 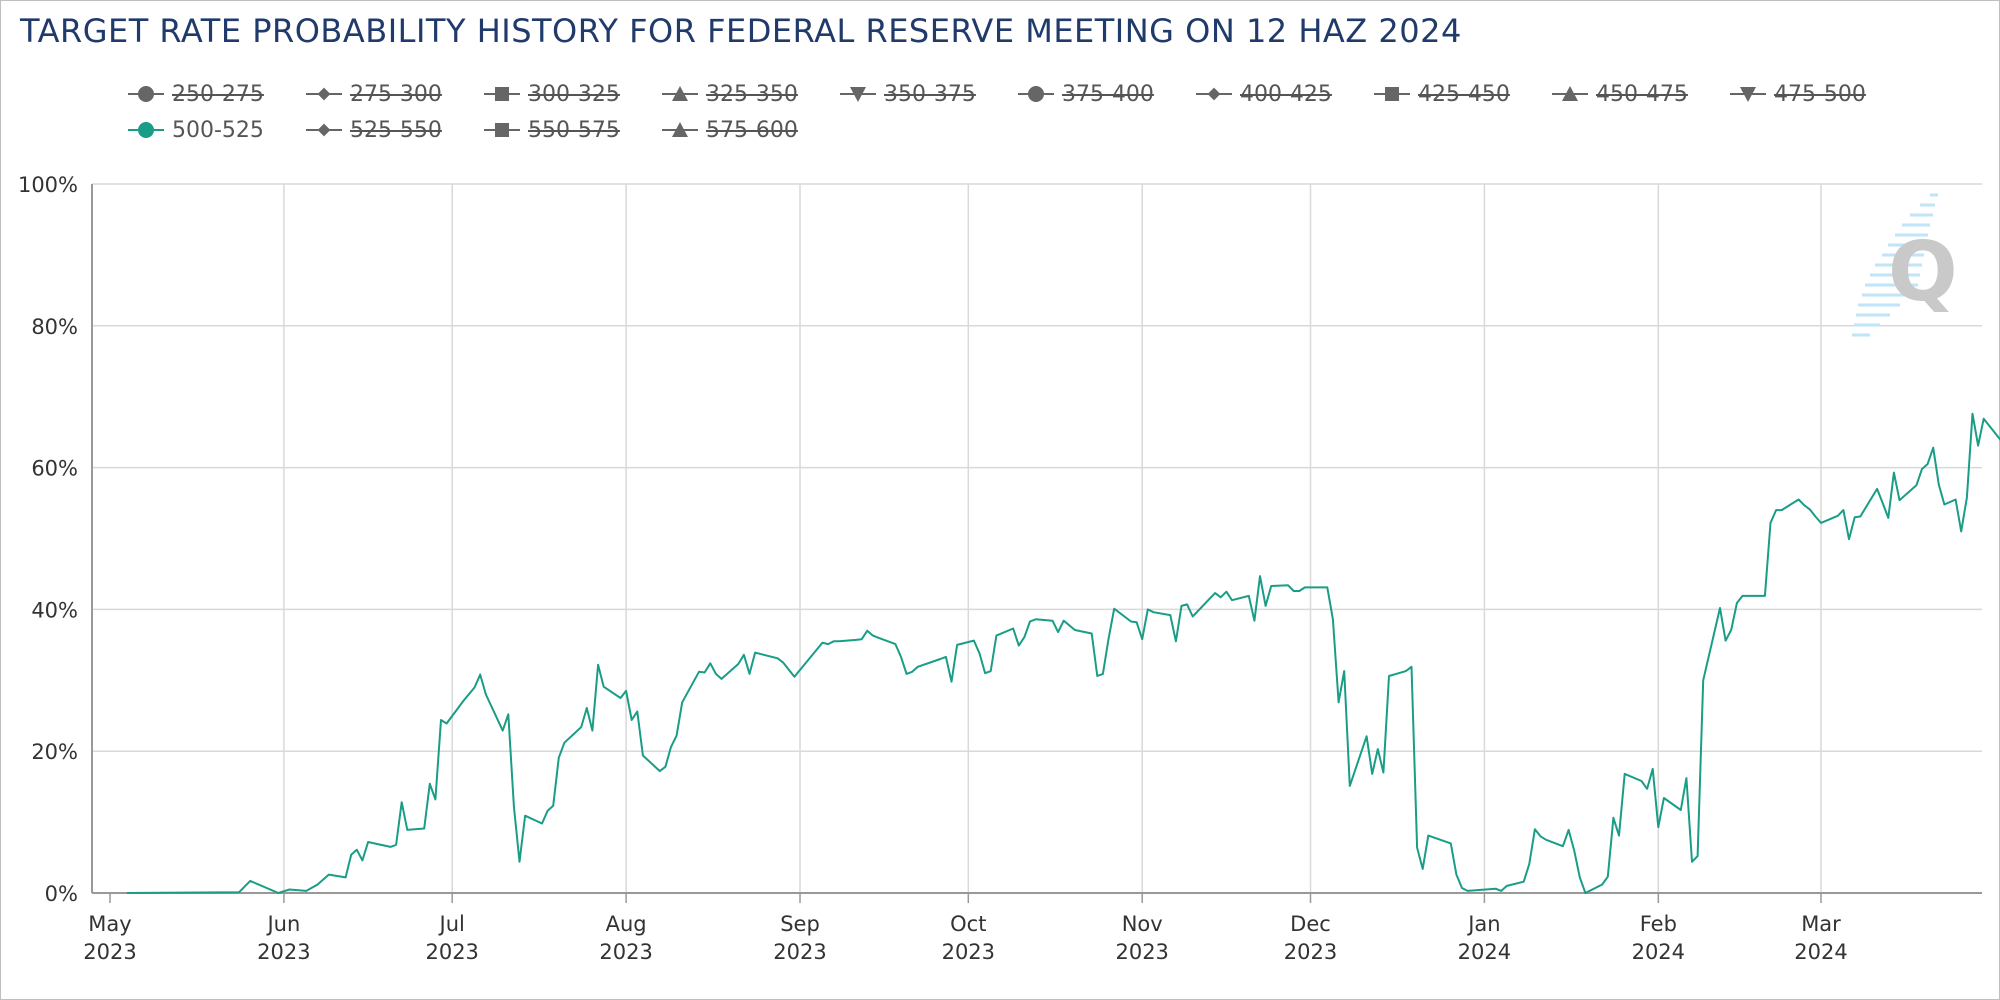 What do you see at coordinates (1658, 924) in the screenshot?
I see `x-tick-label-month: Feb` at bounding box center [1658, 924].